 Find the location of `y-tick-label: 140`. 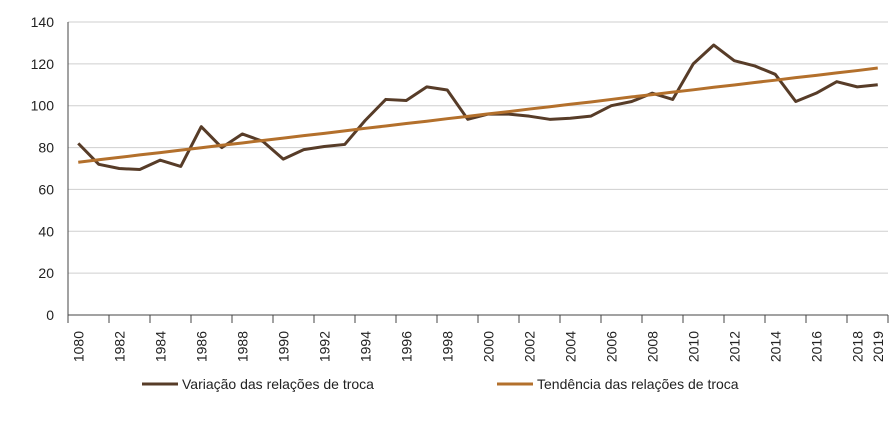

y-tick-label: 140 is located at coordinates (43, 22).